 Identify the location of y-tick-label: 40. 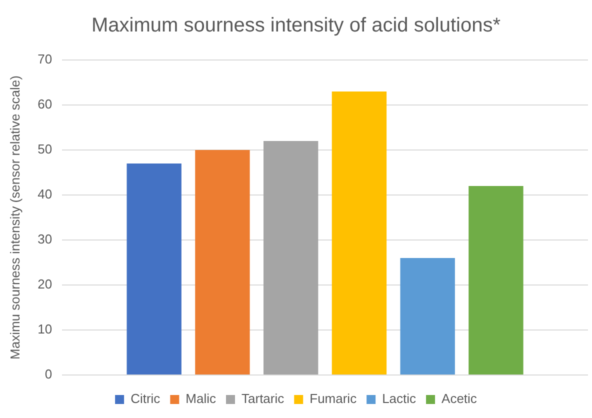
(45, 194).